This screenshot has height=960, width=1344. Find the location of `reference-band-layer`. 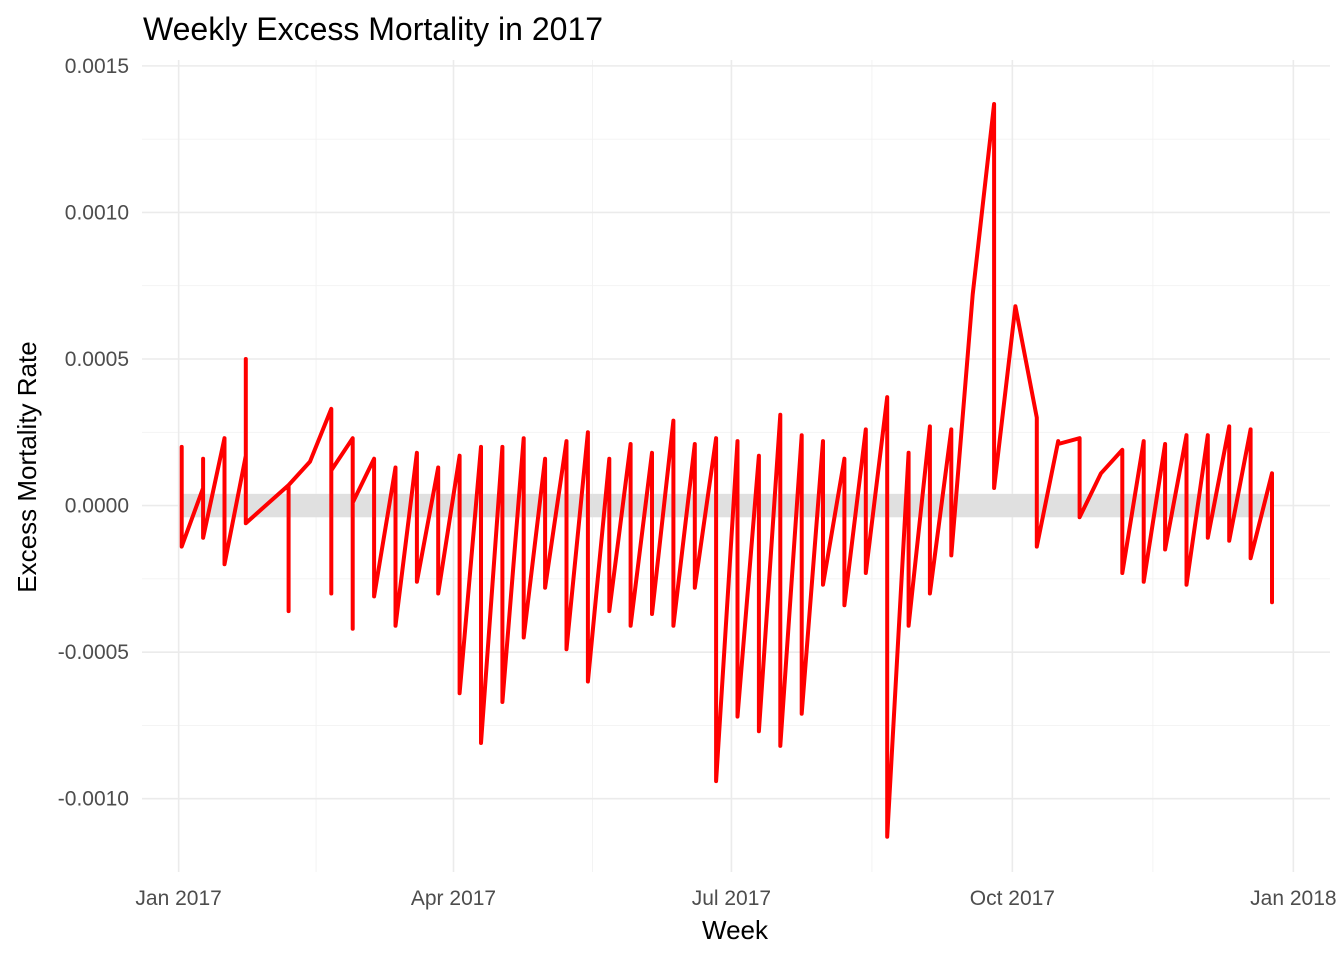

reference-band-layer is located at coordinates (726, 505).